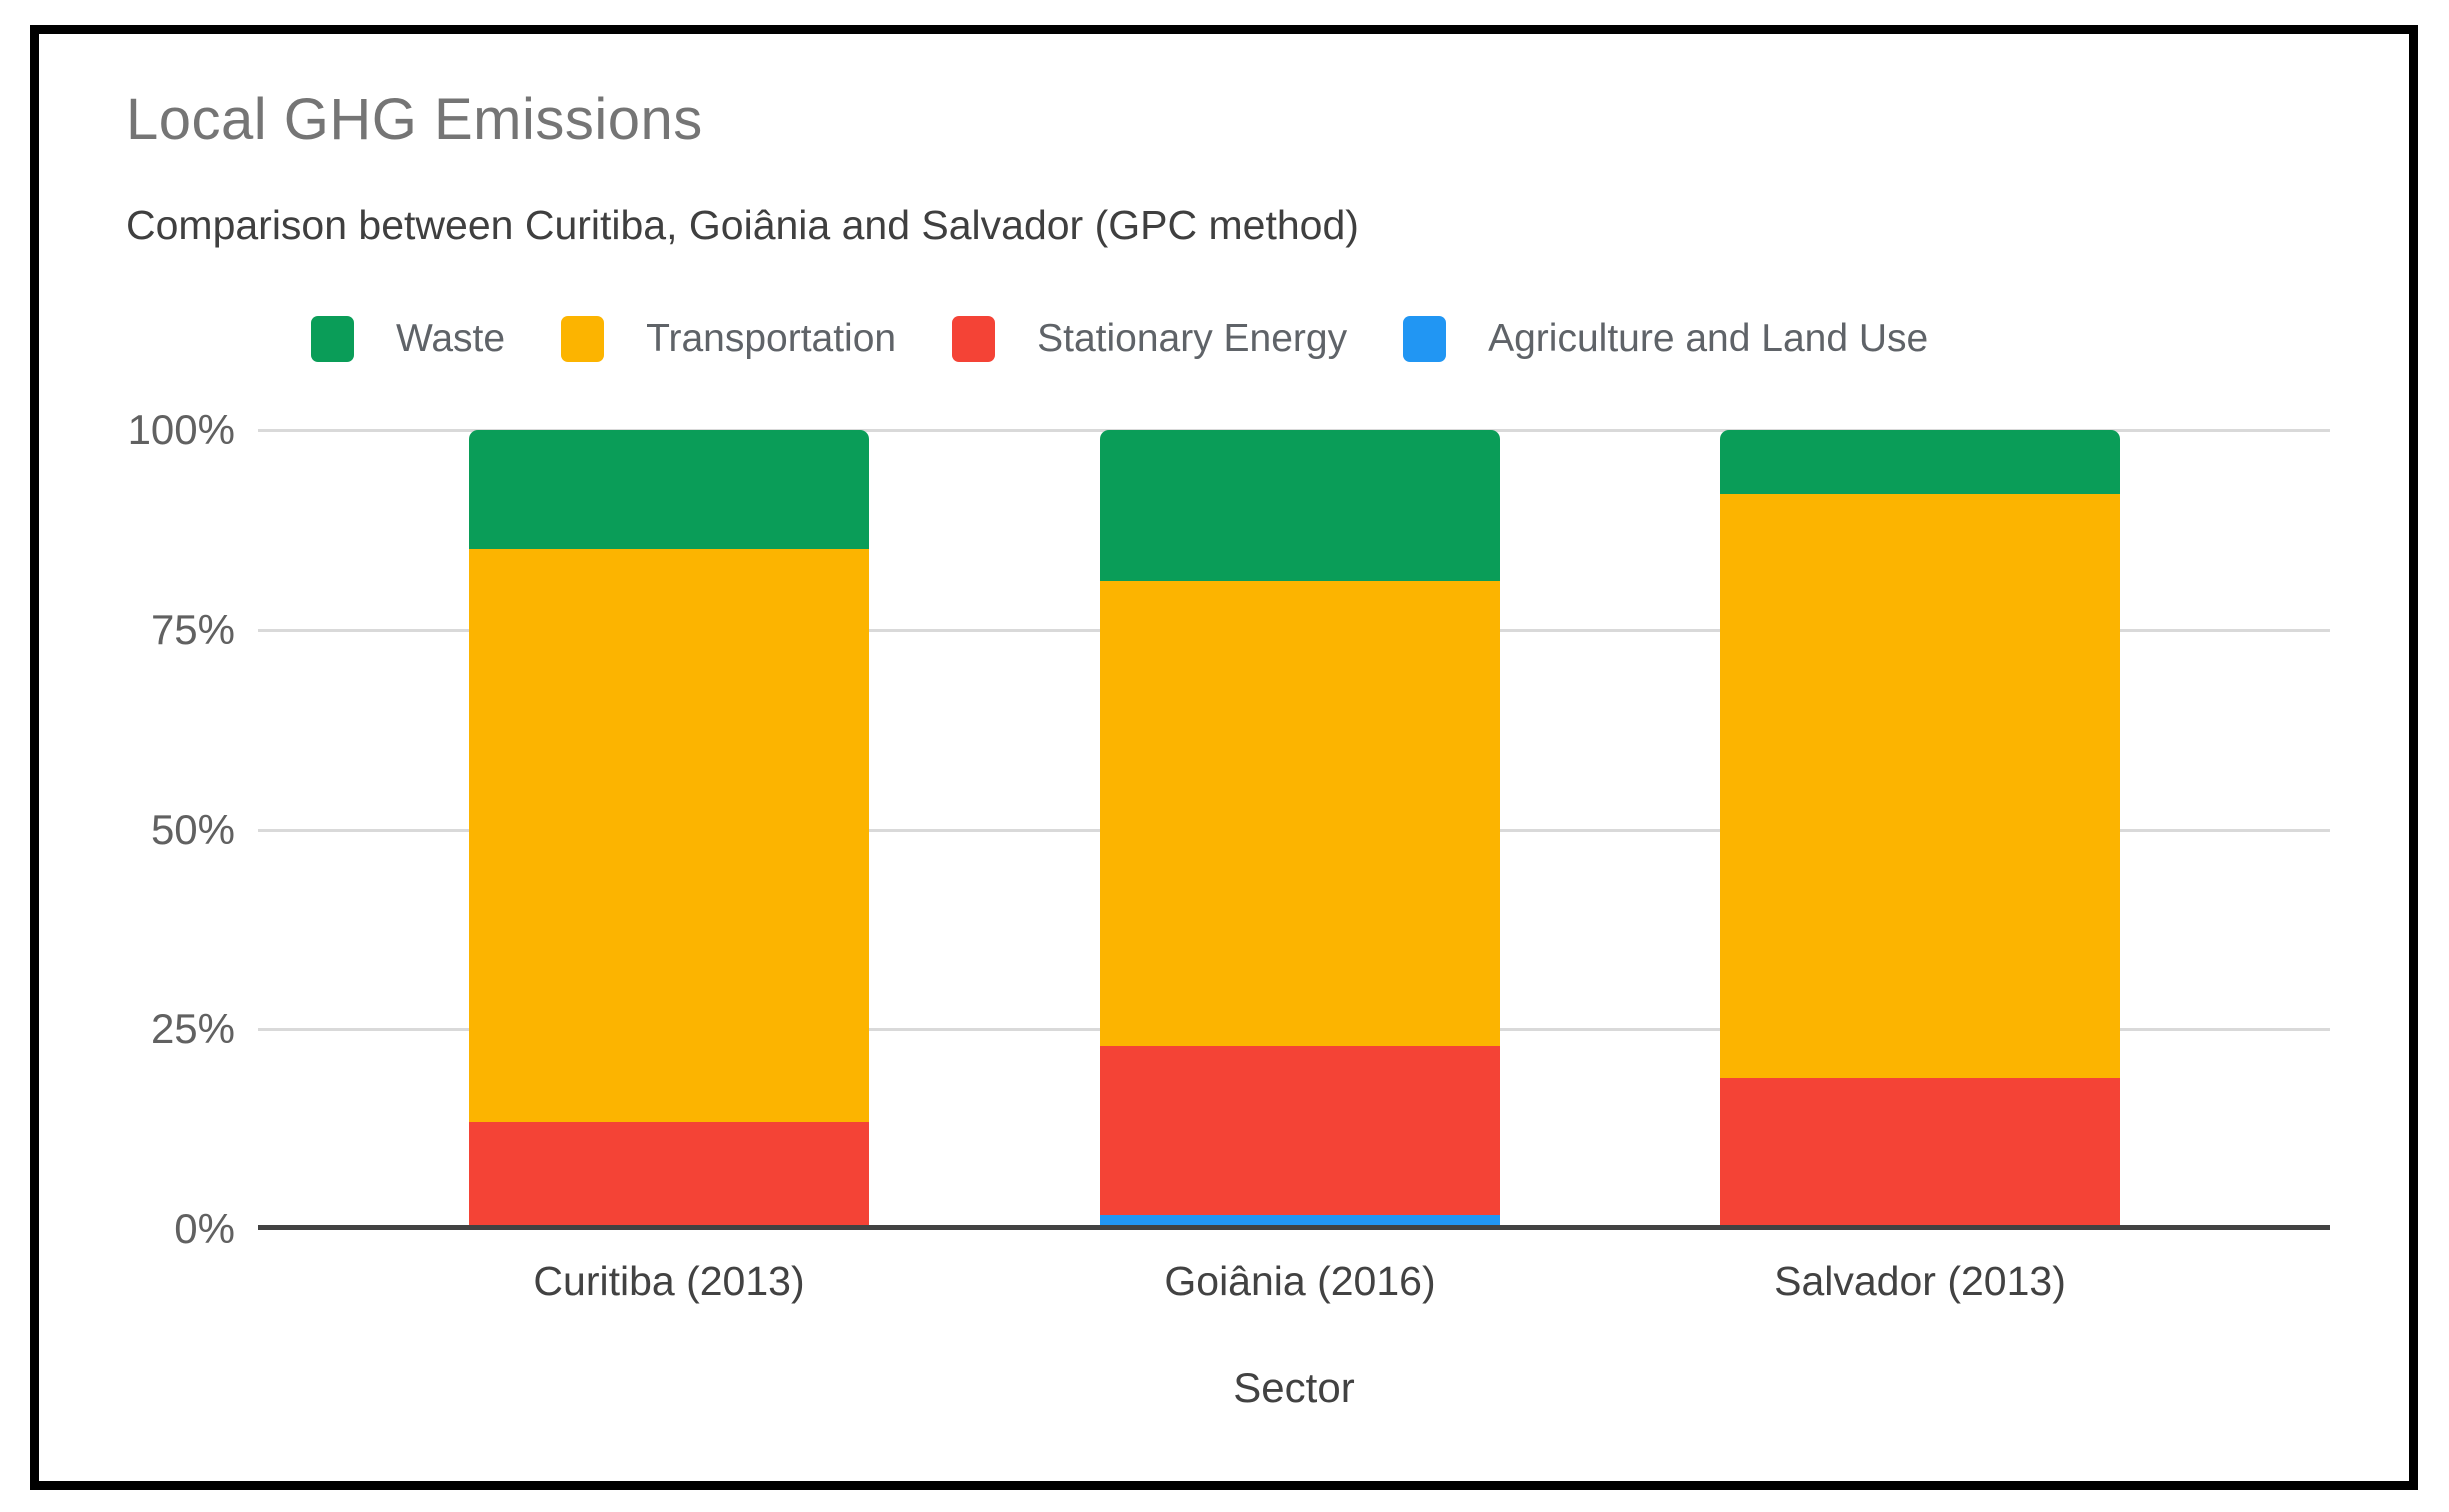 The image size is (2449, 1512). Describe the element at coordinates (192, 629) in the screenshot. I see `y-tick-label: 75%` at that location.